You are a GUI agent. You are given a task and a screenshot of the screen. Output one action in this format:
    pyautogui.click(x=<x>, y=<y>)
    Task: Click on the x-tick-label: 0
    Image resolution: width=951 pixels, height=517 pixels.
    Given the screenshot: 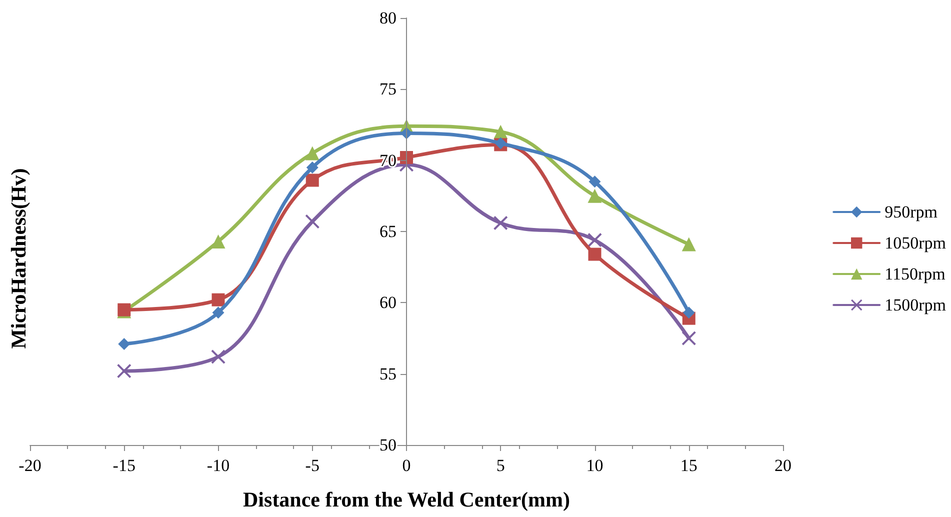 What is the action you would take?
    pyautogui.click(x=406, y=465)
    